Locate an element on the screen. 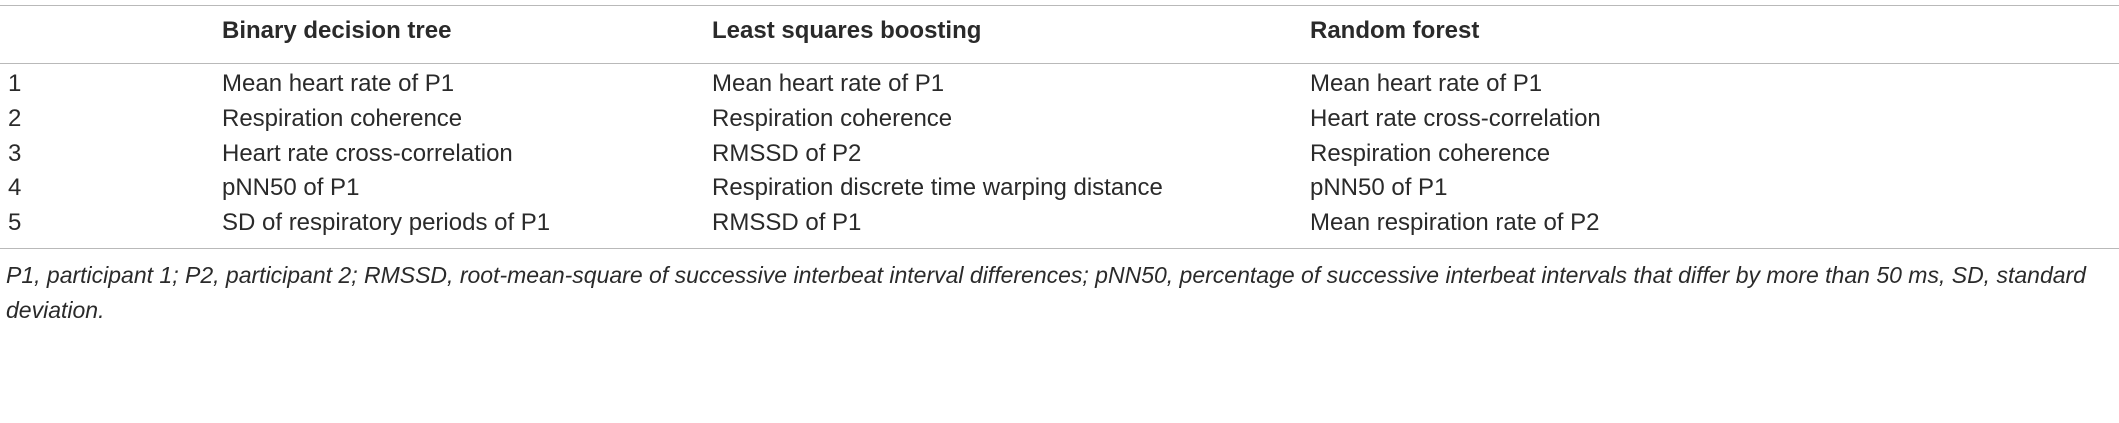 Image resolution: width=2119 pixels, height=423 pixels. header-rule is located at coordinates (1059, 63).